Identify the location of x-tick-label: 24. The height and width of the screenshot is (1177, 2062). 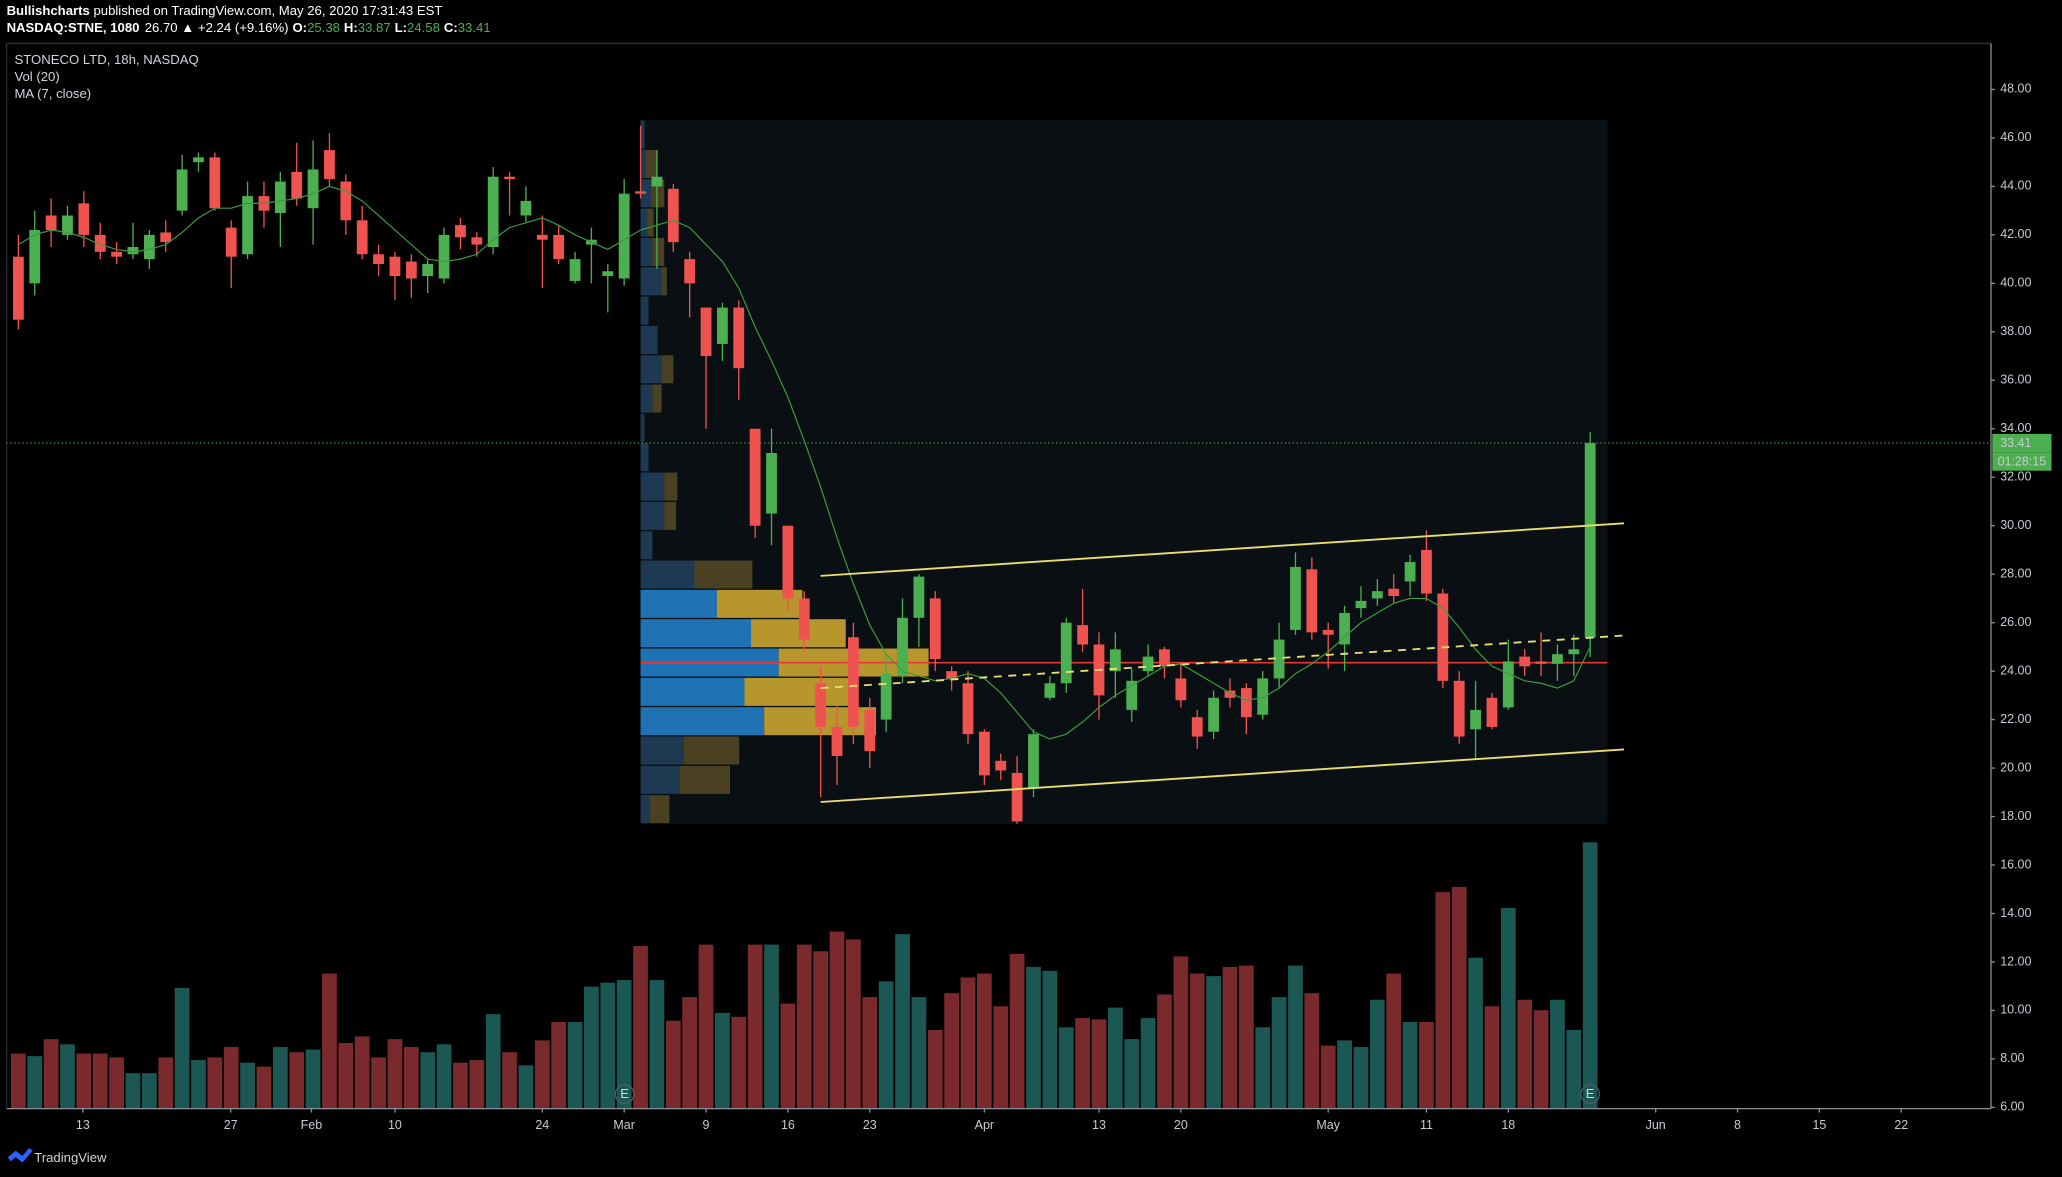
(542, 1125).